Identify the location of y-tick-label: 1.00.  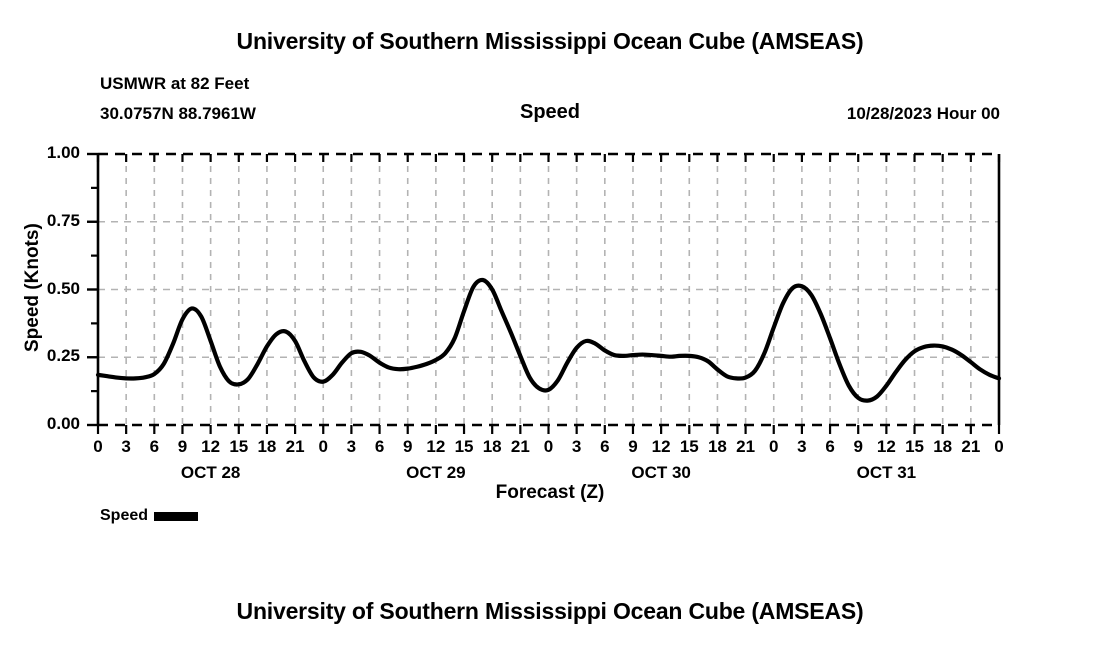
(63, 152).